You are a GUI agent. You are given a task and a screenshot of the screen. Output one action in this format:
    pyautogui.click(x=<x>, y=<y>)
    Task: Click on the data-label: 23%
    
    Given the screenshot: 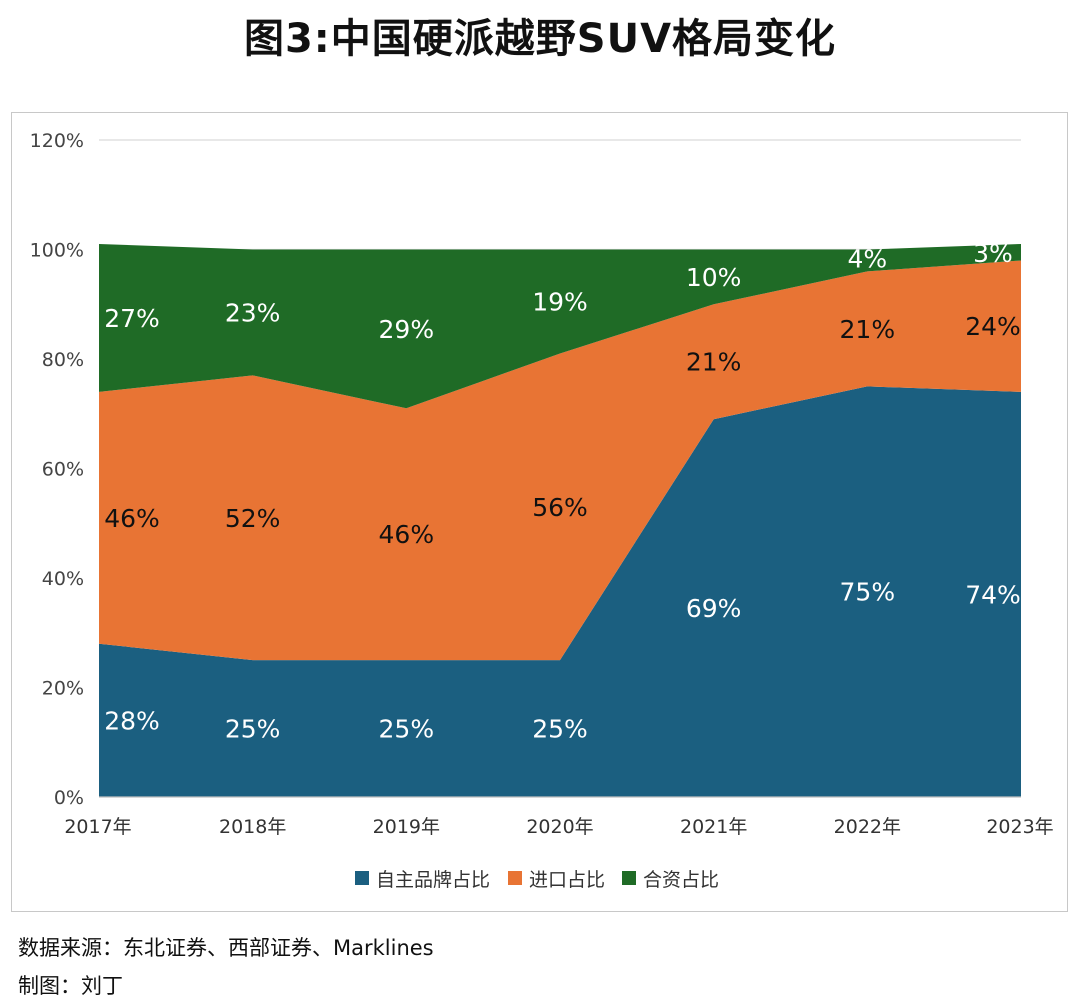 What is the action you would take?
    pyautogui.click(x=253, y=312)
    